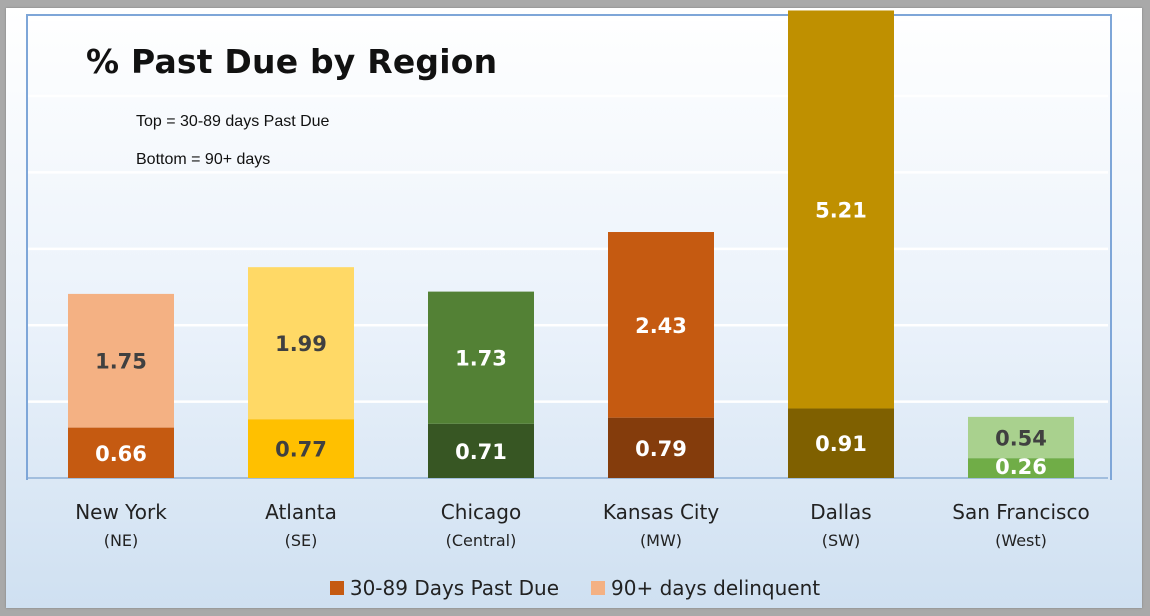 The height and width of the screenshot is (616, 1150). What do you see at coordinates (301, 512) in the screenshot?
I see `category-name: Atlanta` at bounding box center [301, 512].